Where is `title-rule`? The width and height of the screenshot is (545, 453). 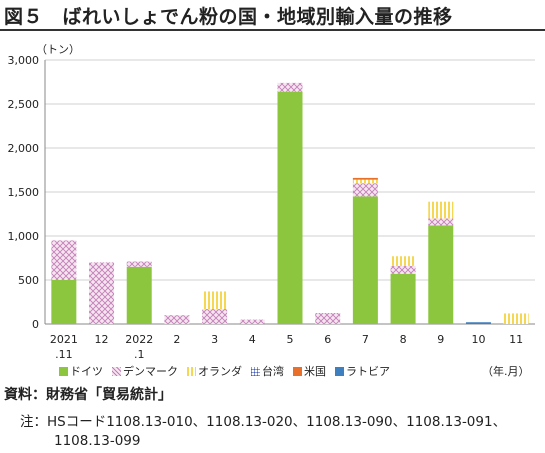 title-rule is located at coordinates (272, 30).